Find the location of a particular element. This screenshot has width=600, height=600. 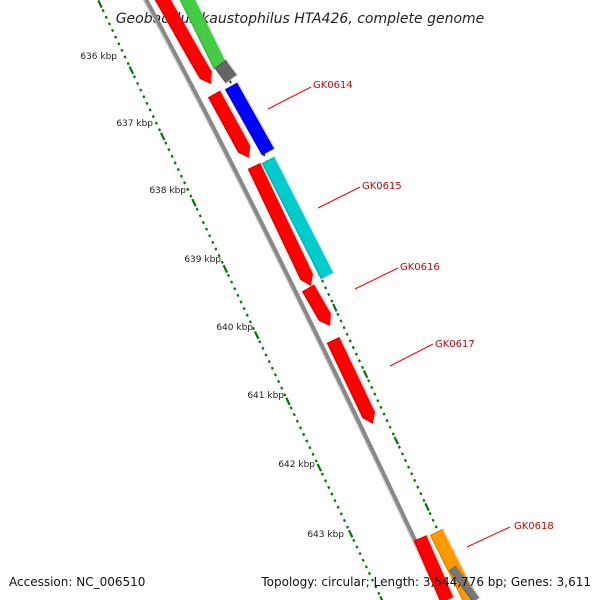

gene-arrow-gk0615 is located at coordinates (297, 218).